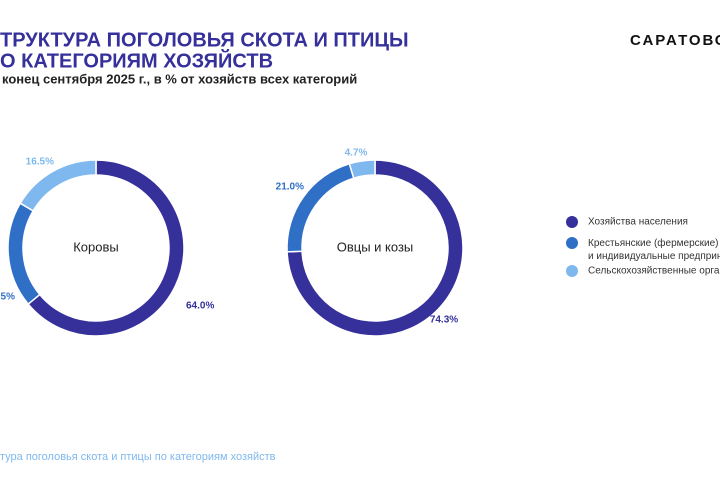  I want to click on center-label: Овцы и козы, so click(375, 246).